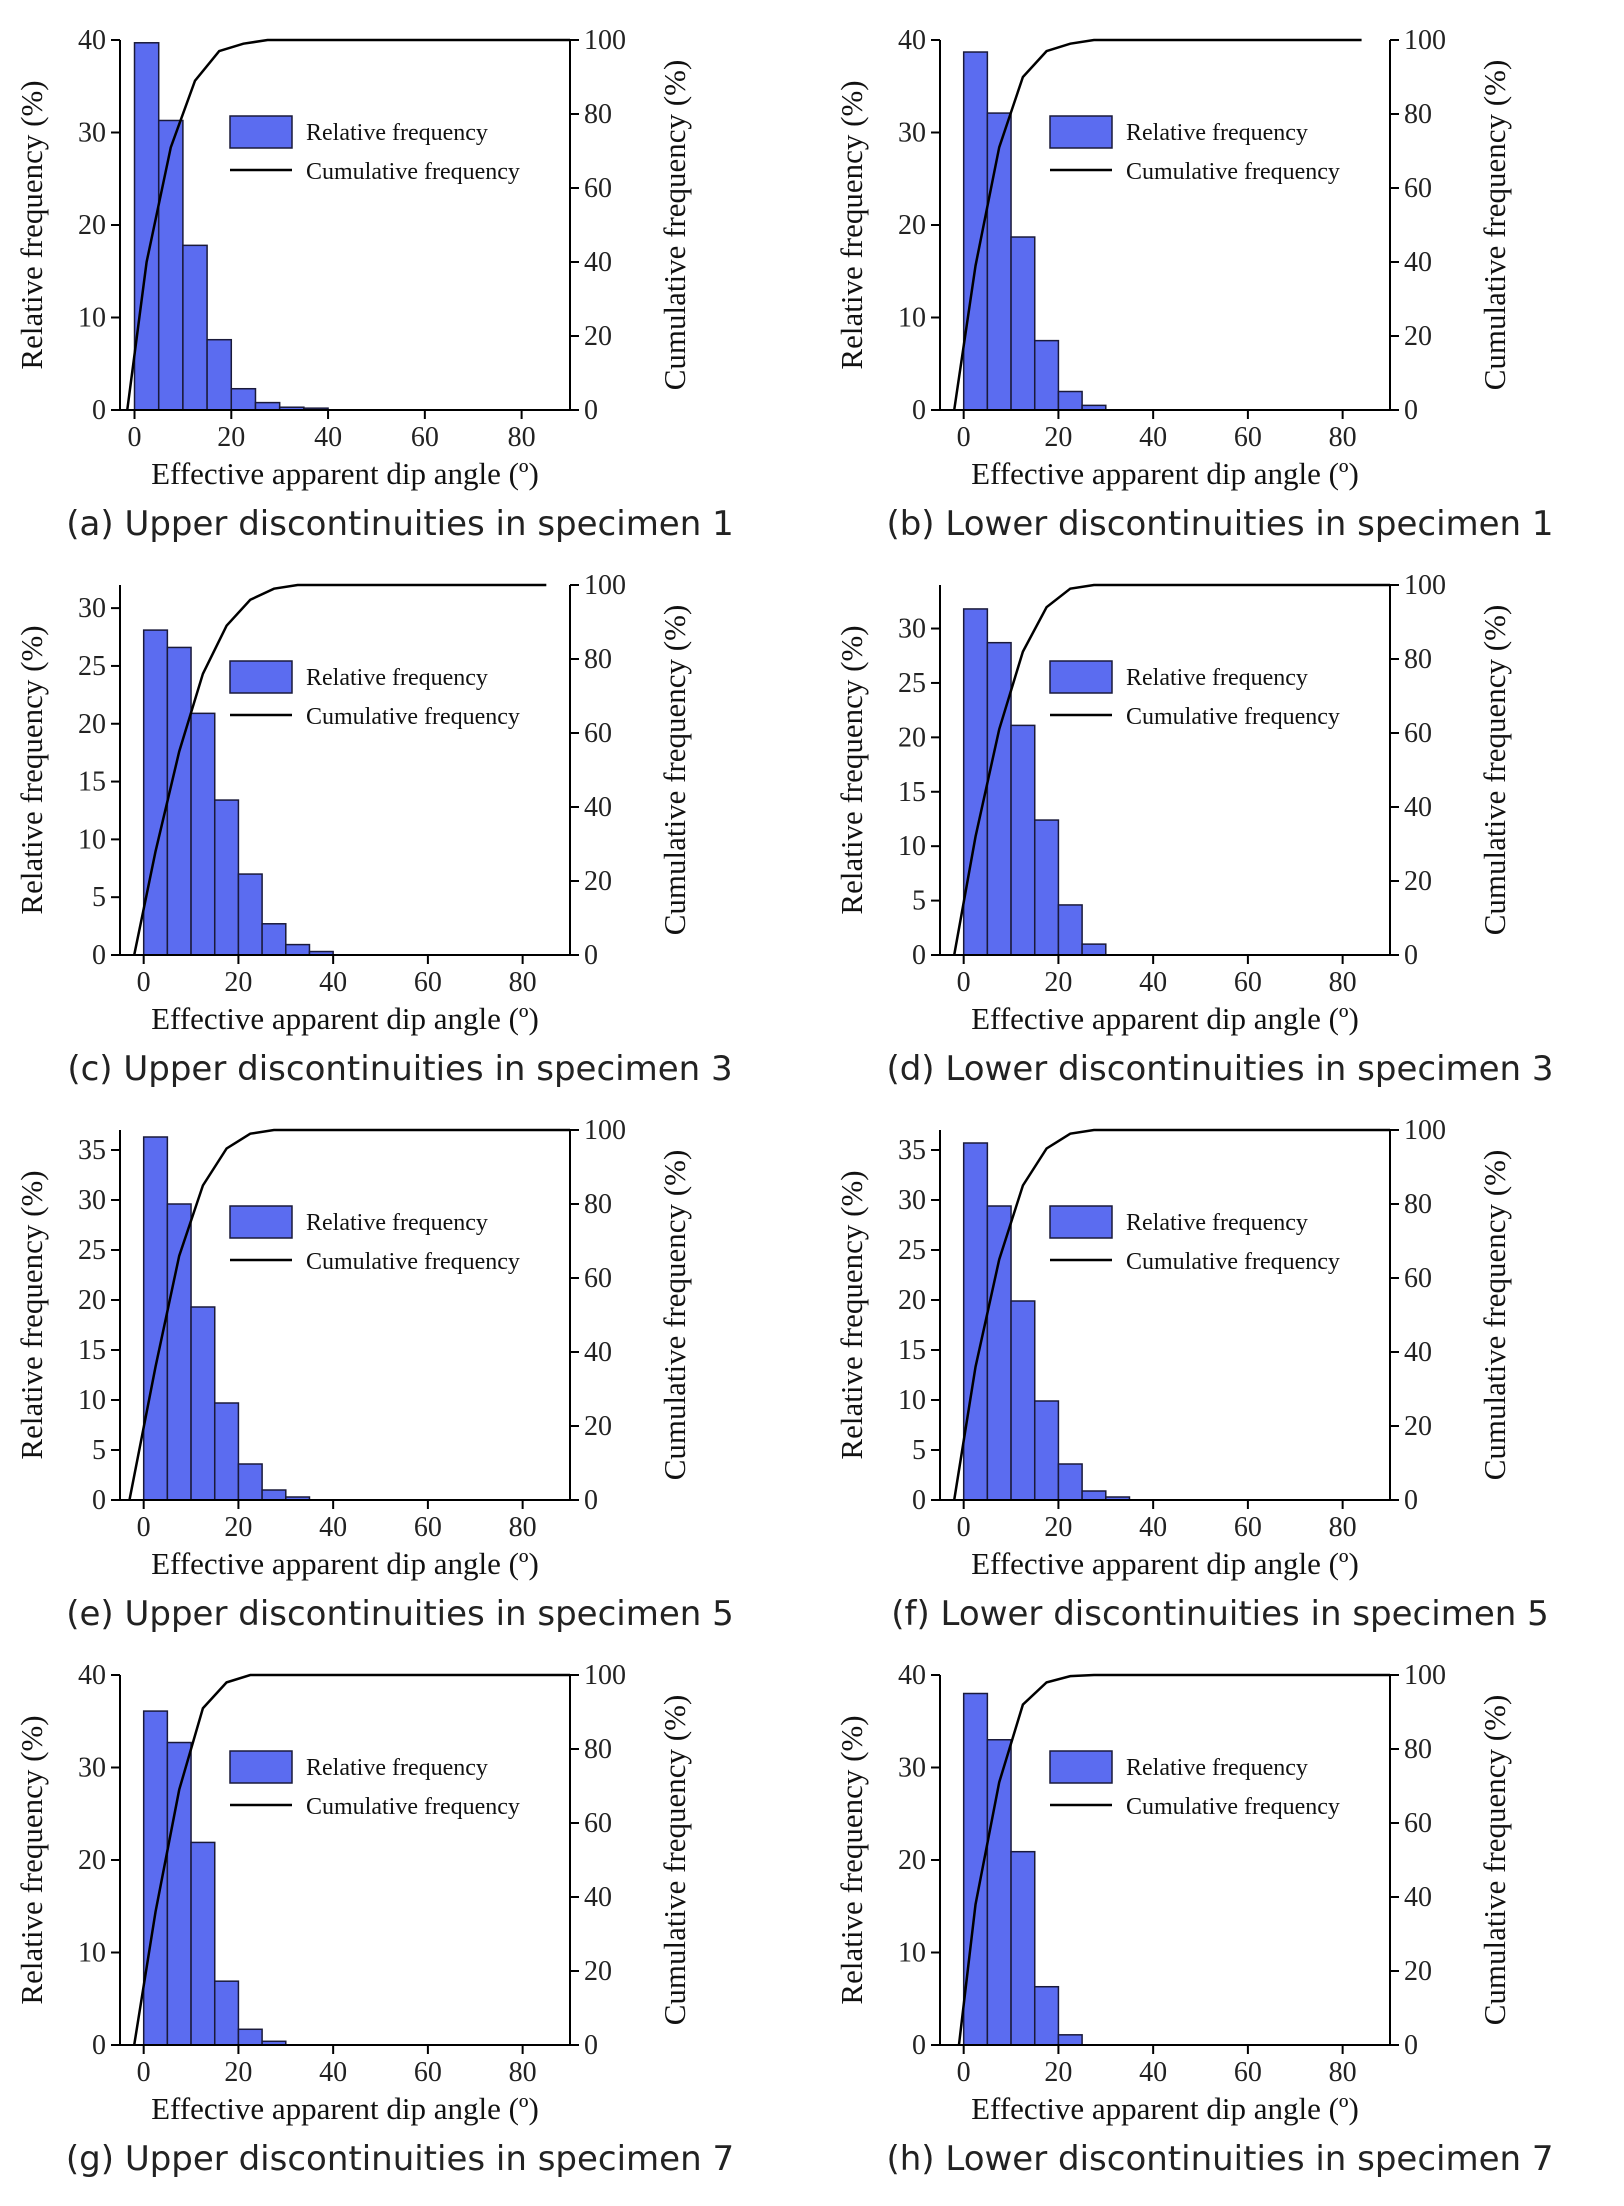 The width and height of the screenshot is (1624, 2206). Describe the element at coordinates (92, 724) in the screenshot. I see `y-tick-label: 20` at that location.